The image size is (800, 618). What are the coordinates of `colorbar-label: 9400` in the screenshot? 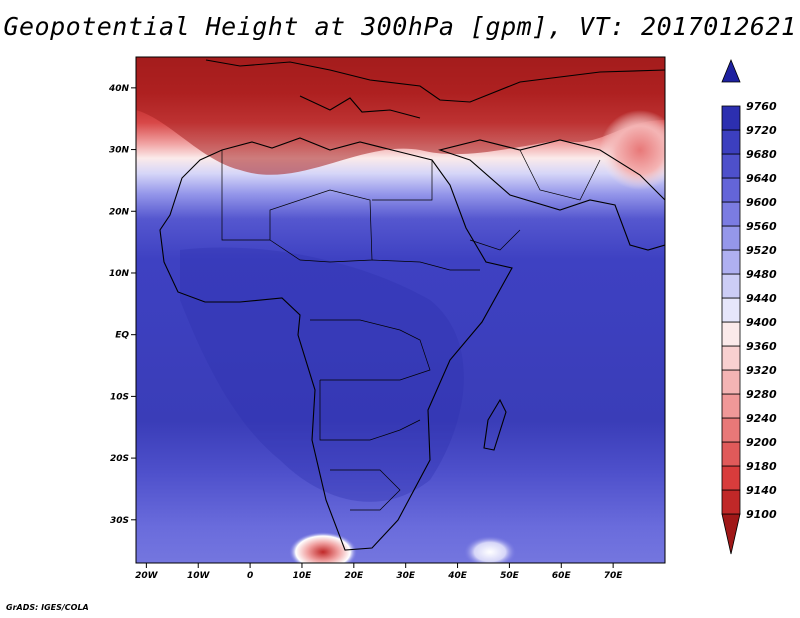 It's located at (761, 322).